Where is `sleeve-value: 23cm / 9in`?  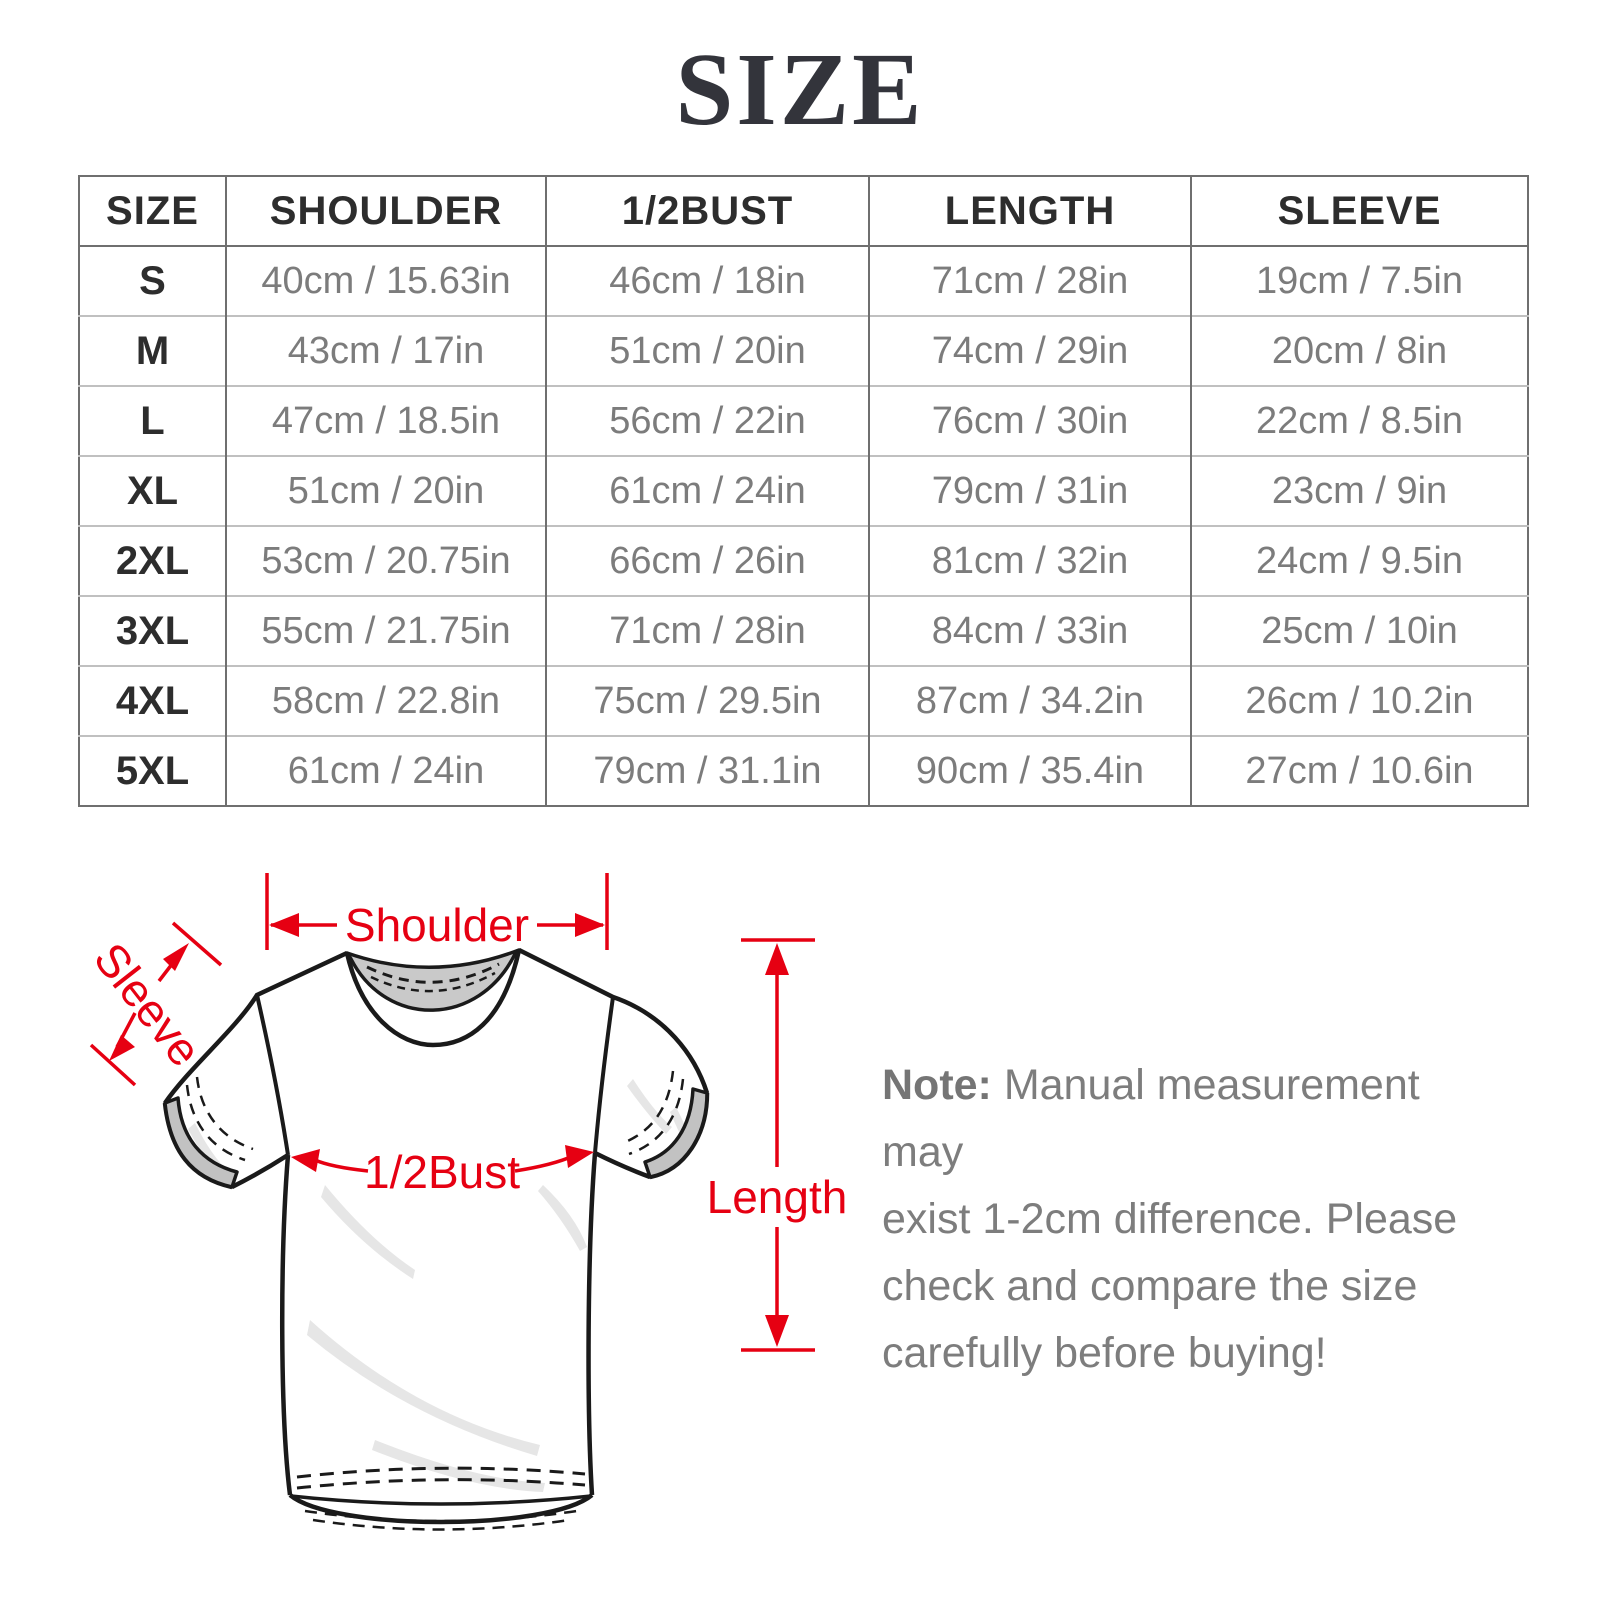
sleeve-value: 23cm / 9in is located at coordinates (1359, 490).